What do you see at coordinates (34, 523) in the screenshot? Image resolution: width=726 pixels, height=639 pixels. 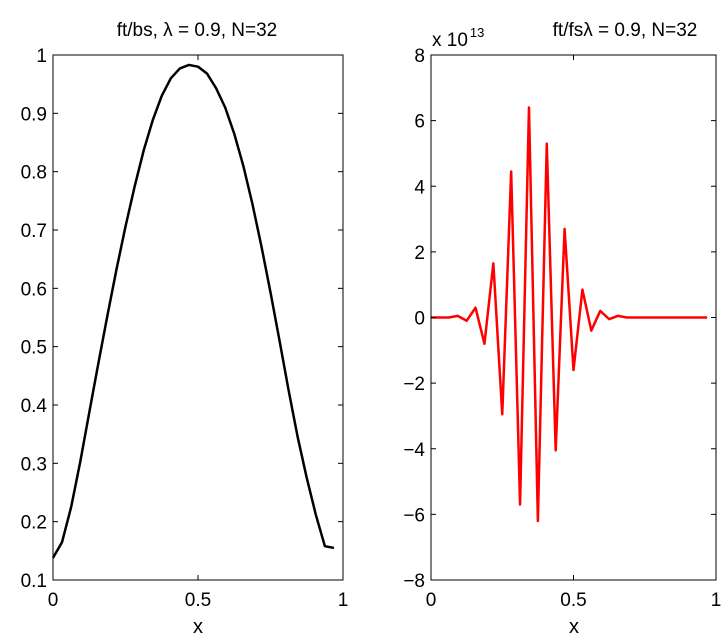 I see `left-y-tick-label: 0.2` at bounding box center [34, 523].